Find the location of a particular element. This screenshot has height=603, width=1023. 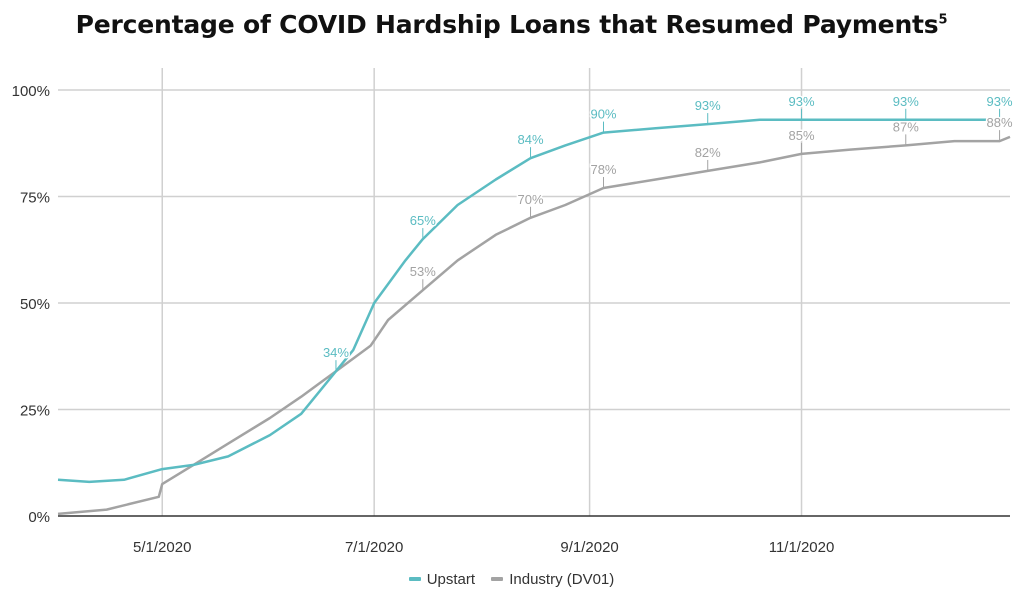

industry-data-label: 78% is located at coordinates (603, 169).